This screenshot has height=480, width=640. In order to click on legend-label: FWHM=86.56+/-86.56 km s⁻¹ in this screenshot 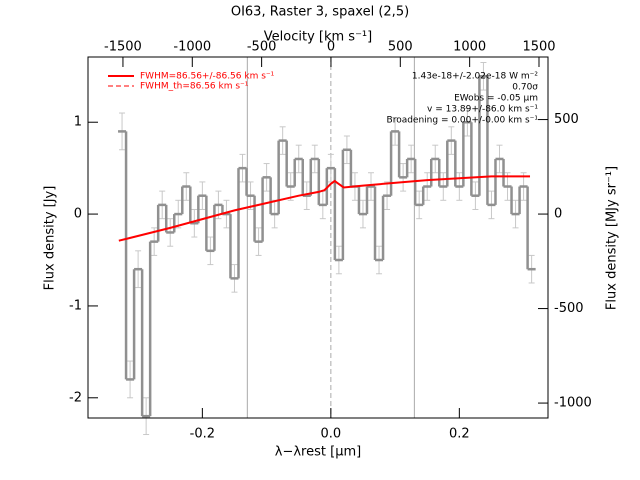, I will do `click(207, 77)`.